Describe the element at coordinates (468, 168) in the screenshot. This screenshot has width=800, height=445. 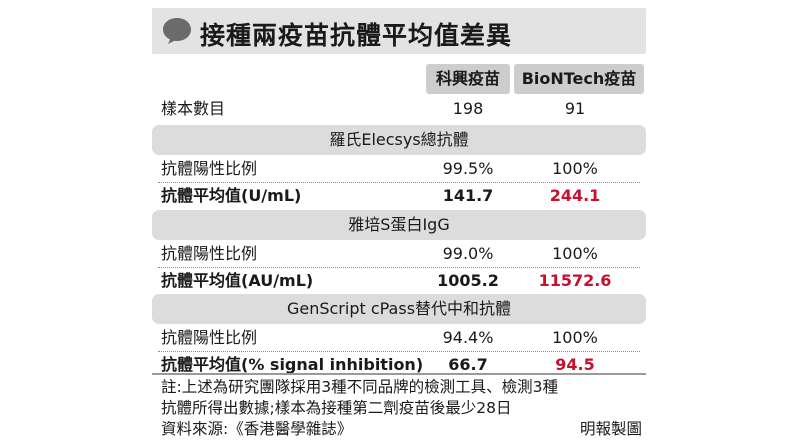
I see `value-sinovac: 99.5%` at that location.